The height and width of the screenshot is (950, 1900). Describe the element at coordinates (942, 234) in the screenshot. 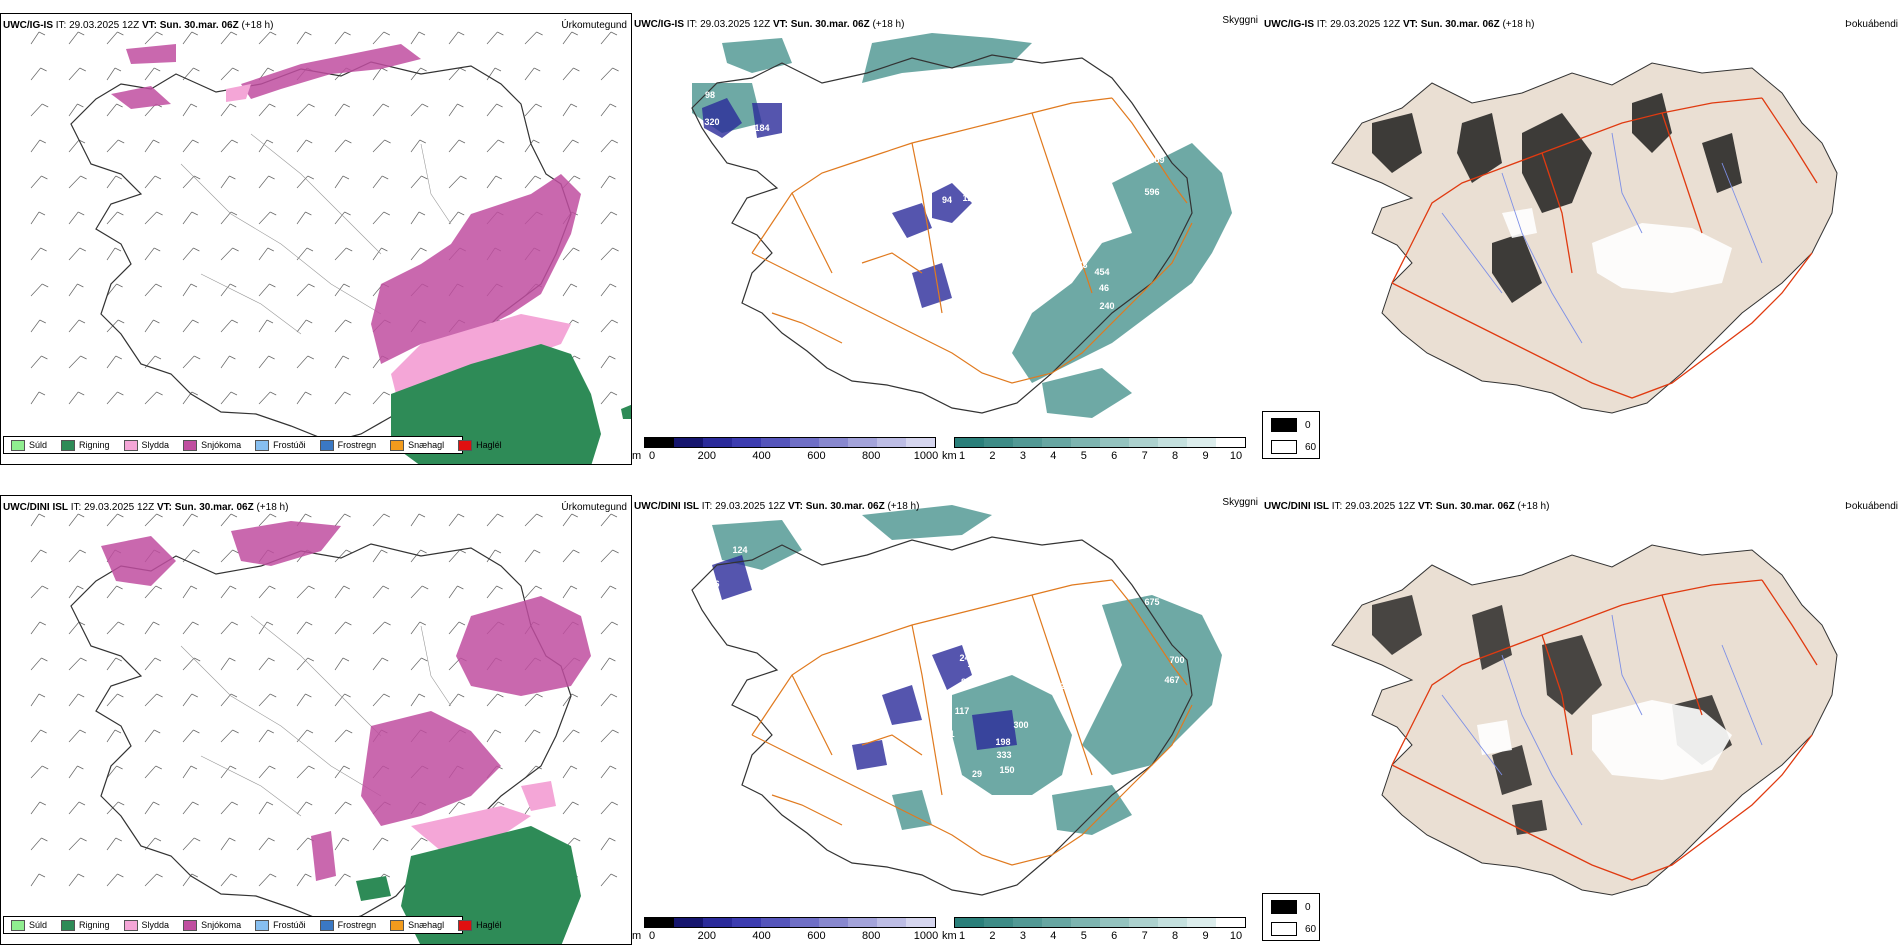

I see `iceland-coastline` at that location.